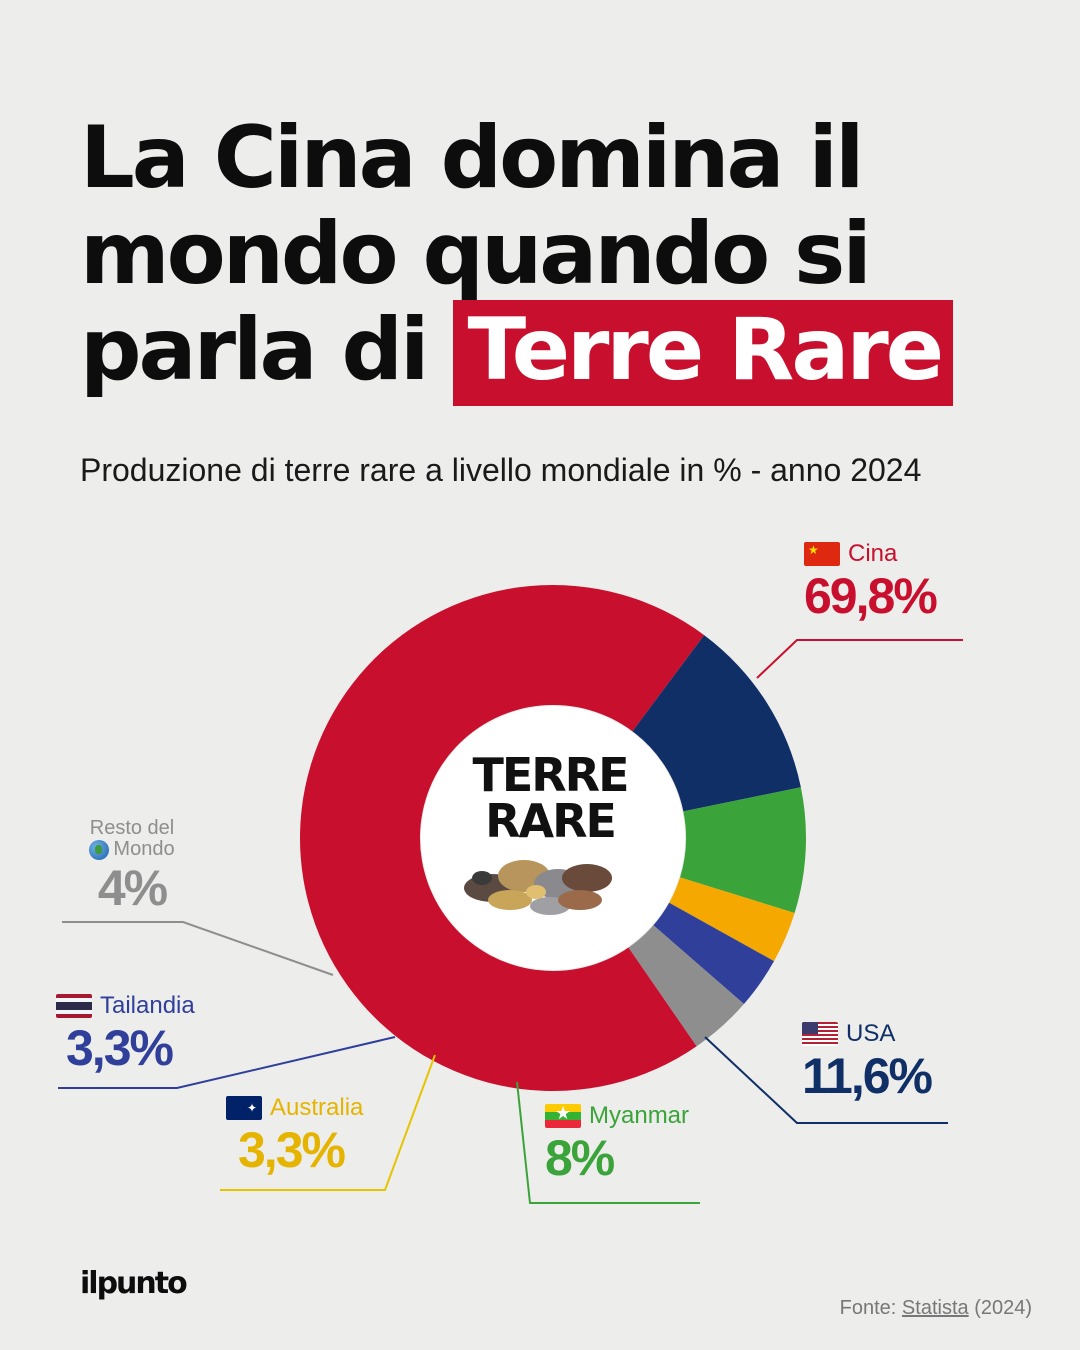 This screenshot has width=1080, height=1350. Describe the element at coordinates (144, 849) in the screenshot. I see `label-resto-name-line-2: Mondo` at that location.